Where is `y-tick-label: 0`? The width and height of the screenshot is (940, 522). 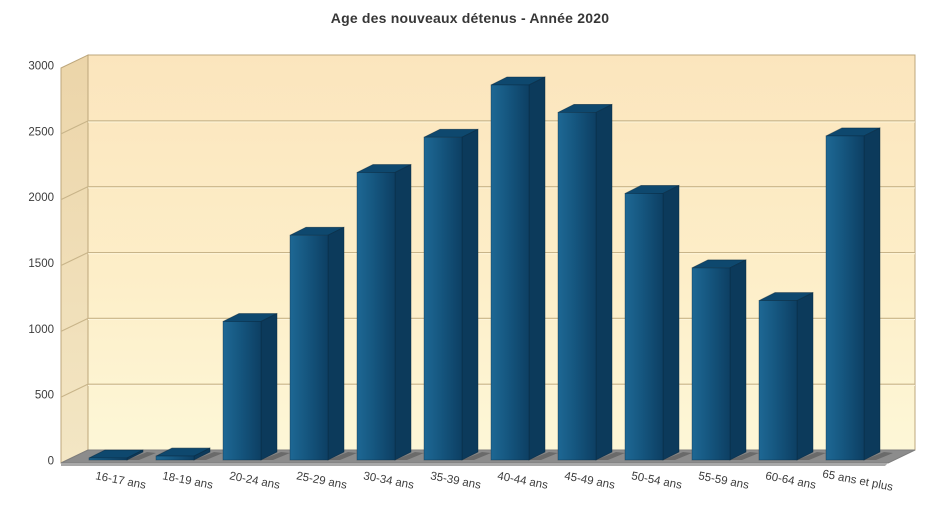
y-tick-label: 0 is located at coordinates (51, 462).